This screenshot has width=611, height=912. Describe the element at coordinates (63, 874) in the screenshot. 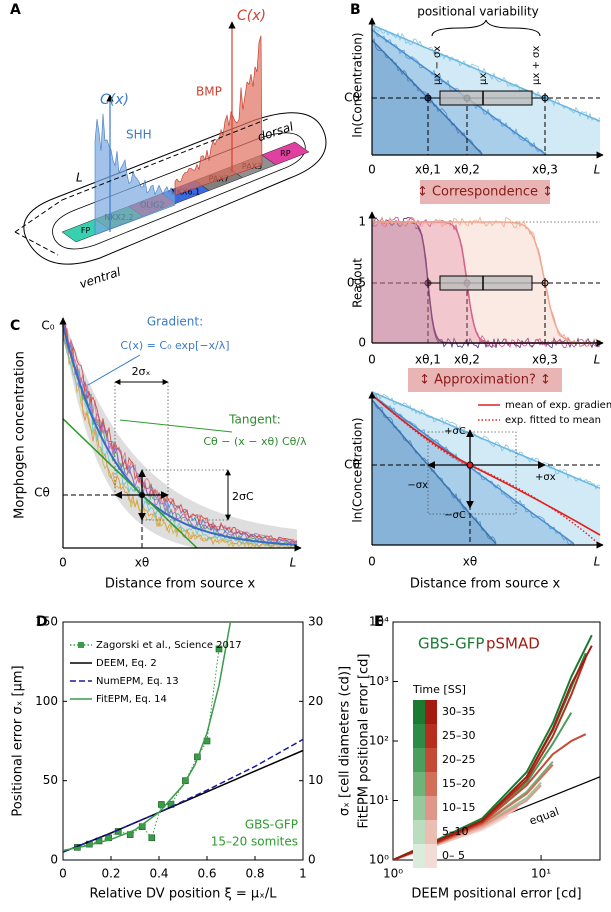

I see `x-tick-label: 0` at that location.